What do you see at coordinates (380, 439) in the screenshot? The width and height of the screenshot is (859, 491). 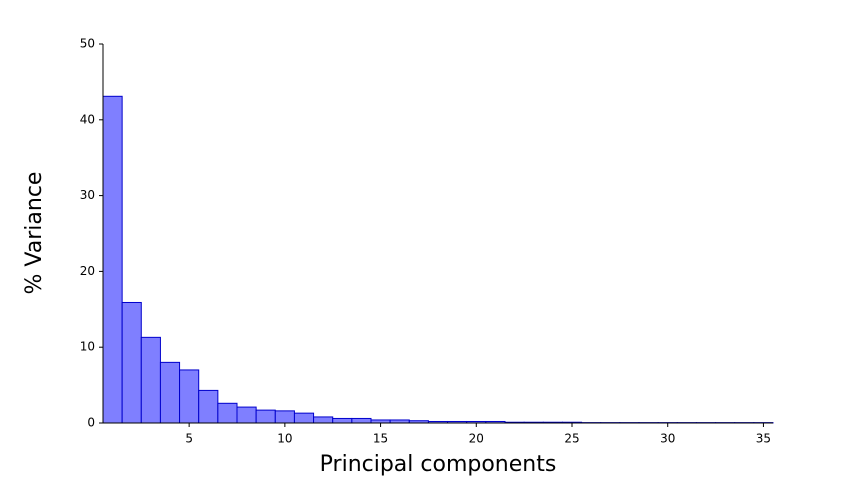 I see `x-tick-label: 15` at bounding box center [380, 439].